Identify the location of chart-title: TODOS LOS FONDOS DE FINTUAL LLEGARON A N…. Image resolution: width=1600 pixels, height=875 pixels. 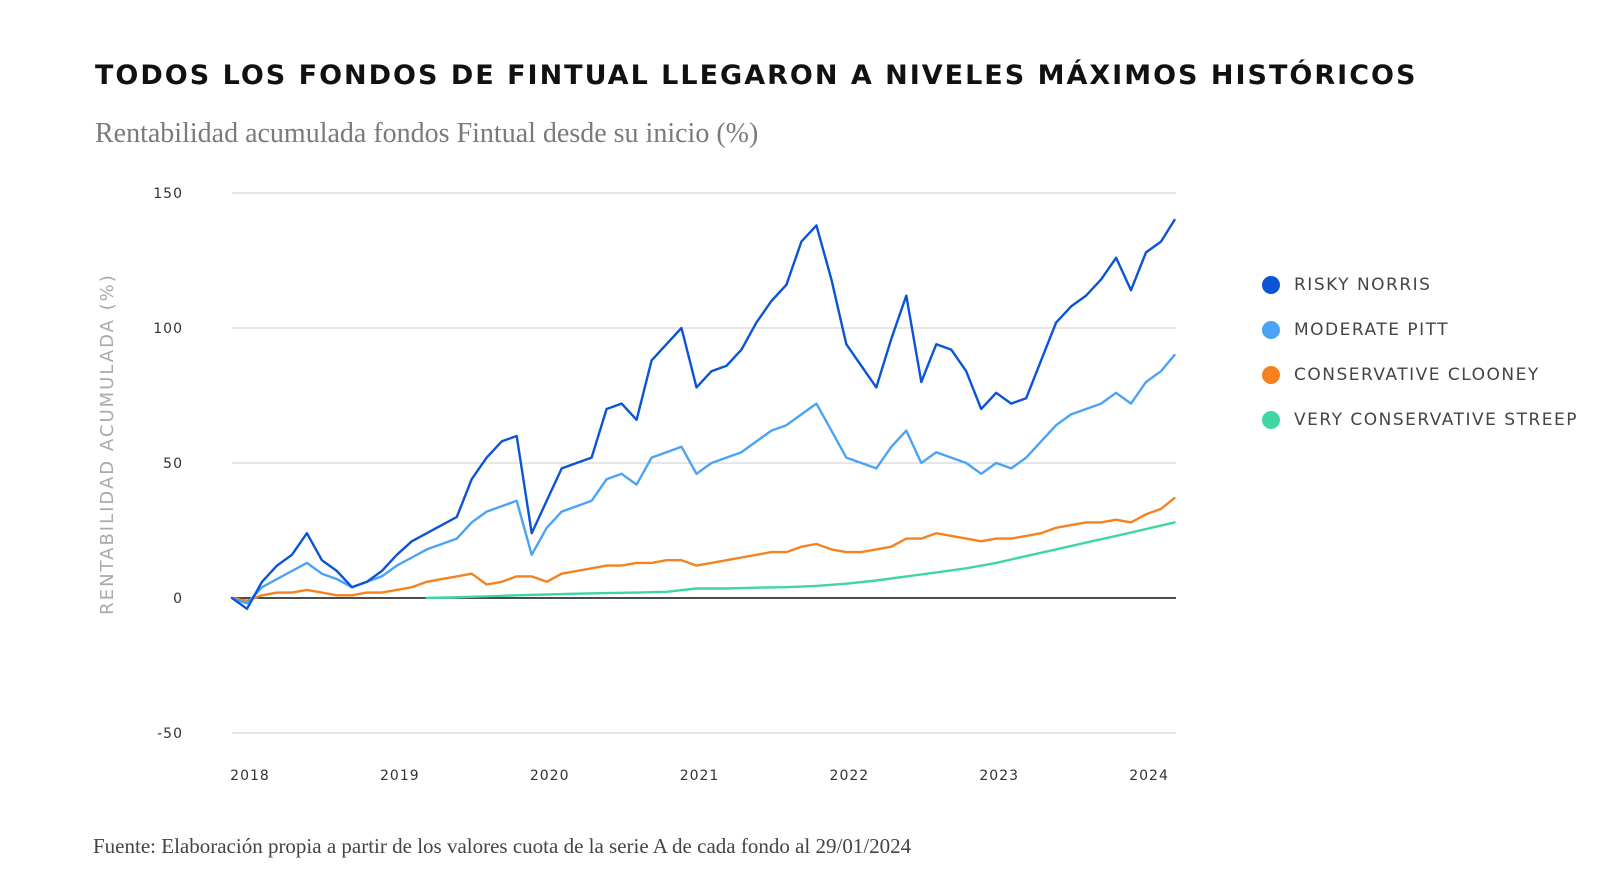
(756, 75).